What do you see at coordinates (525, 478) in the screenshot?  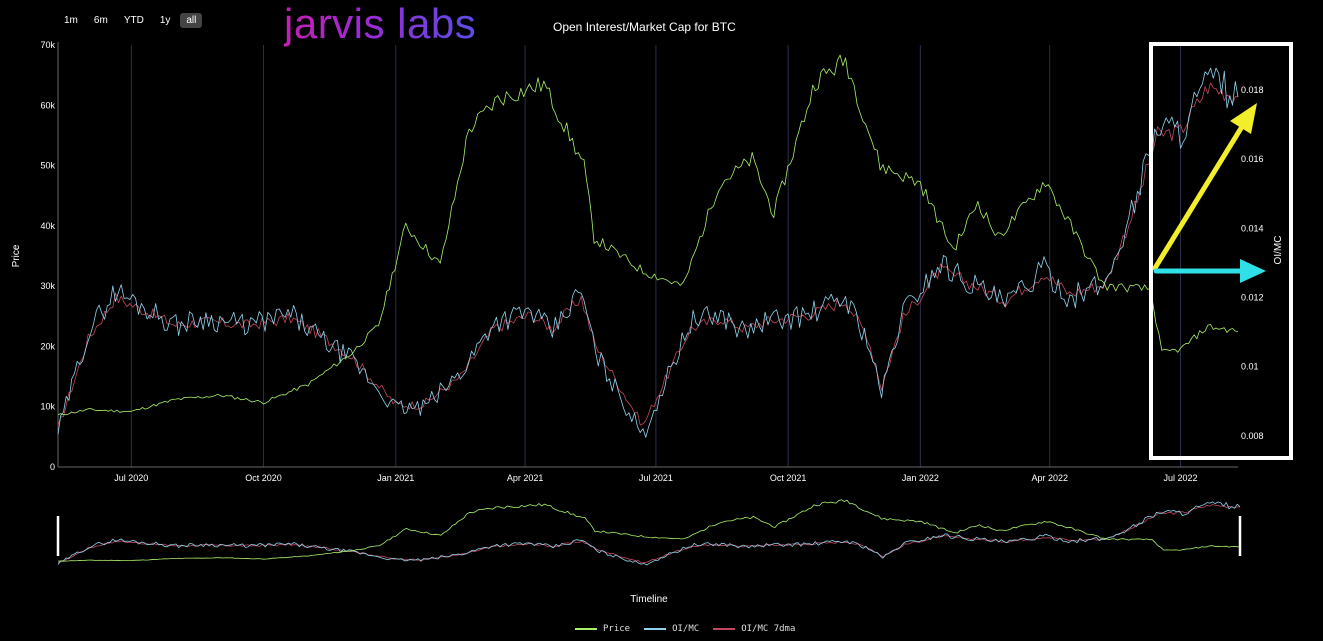 I see `x-tick-label: Apr 2021` at bounding box center [525, 478].